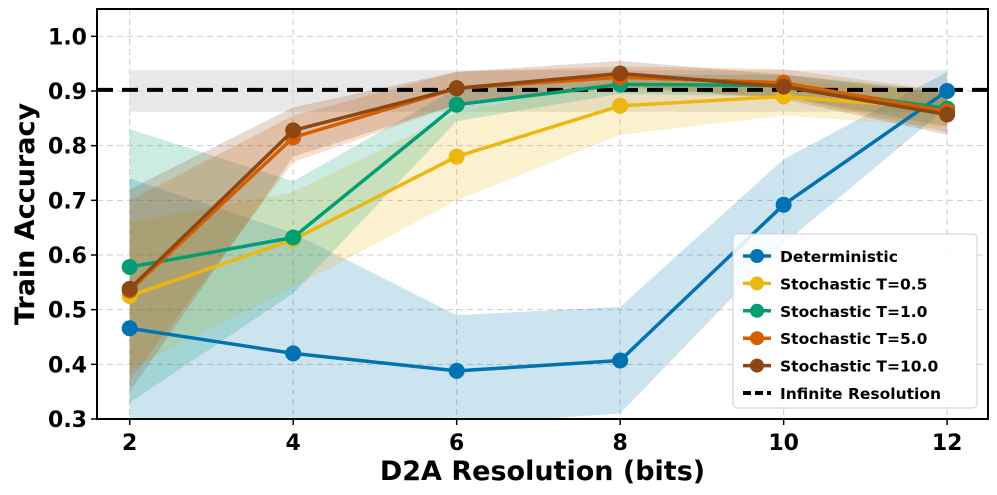 This screenshot has height=495, width=997. Describe the element at coordinates (947, 443) in the screenshot. I see `x-tick-label: 12` at that location.